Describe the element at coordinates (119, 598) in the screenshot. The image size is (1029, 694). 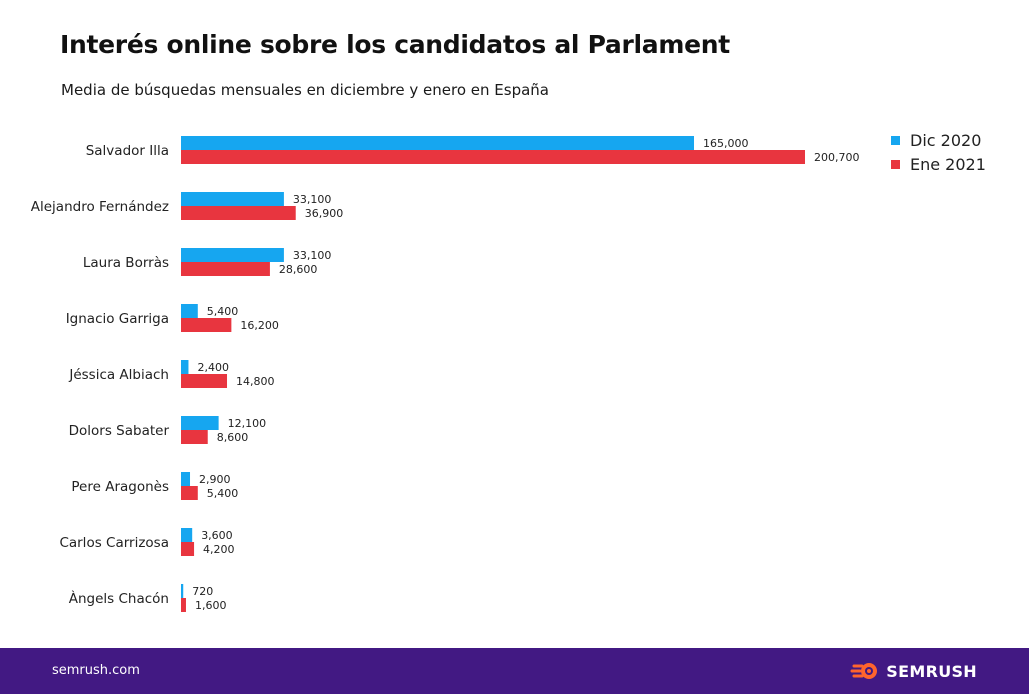
I see `category-label: Àngels Chacón` at that location.